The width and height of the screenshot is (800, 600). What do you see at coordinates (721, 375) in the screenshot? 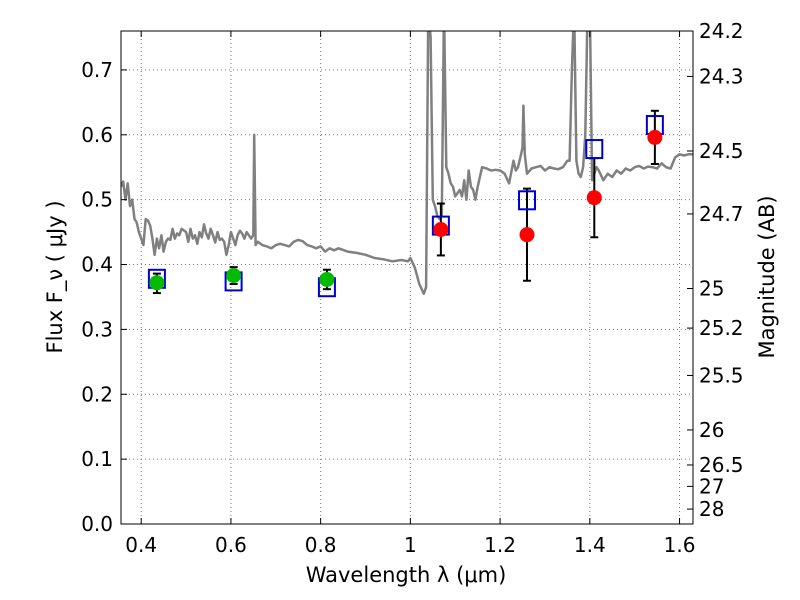
I see `mag-tick-label: 25.5` at bounding box center [721, 375].